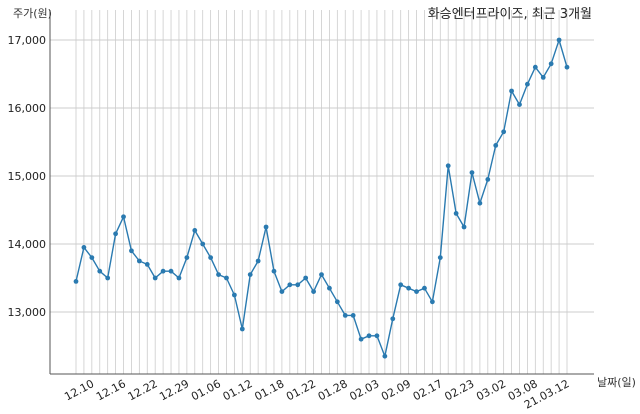 The image size is (640, 414). Describe the element at coordinates (396, 390) in the screenshot. I see `x-tick-label: 02.09` at that location.